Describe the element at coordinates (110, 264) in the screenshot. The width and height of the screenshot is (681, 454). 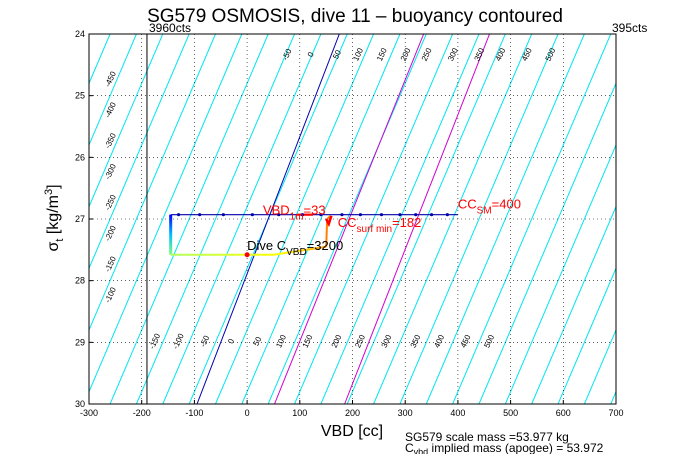
I see `contour-top-label: -150` at that location.